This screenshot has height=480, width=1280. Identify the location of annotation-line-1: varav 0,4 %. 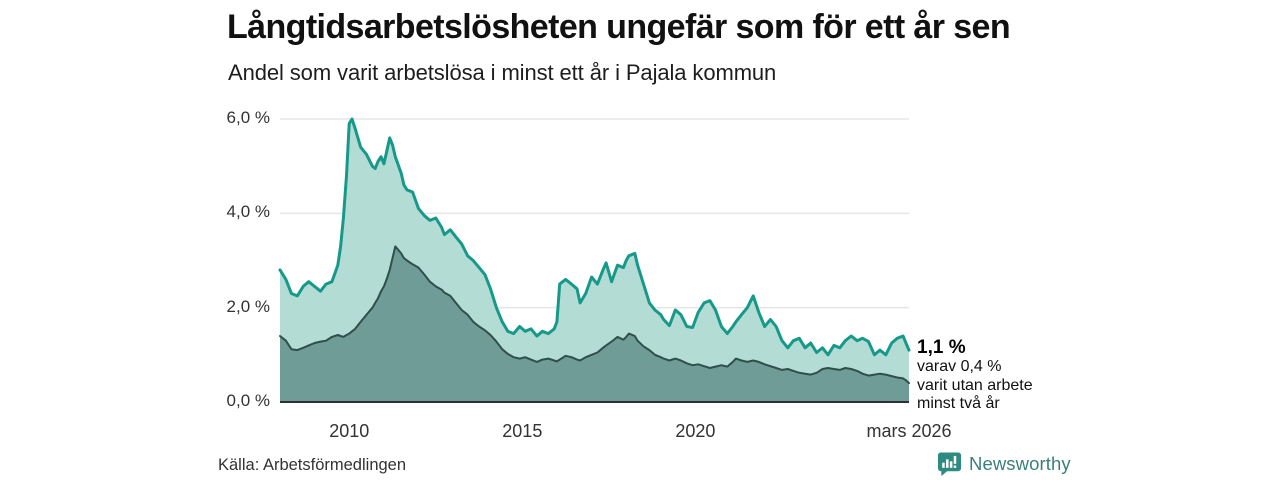
(959, 366).